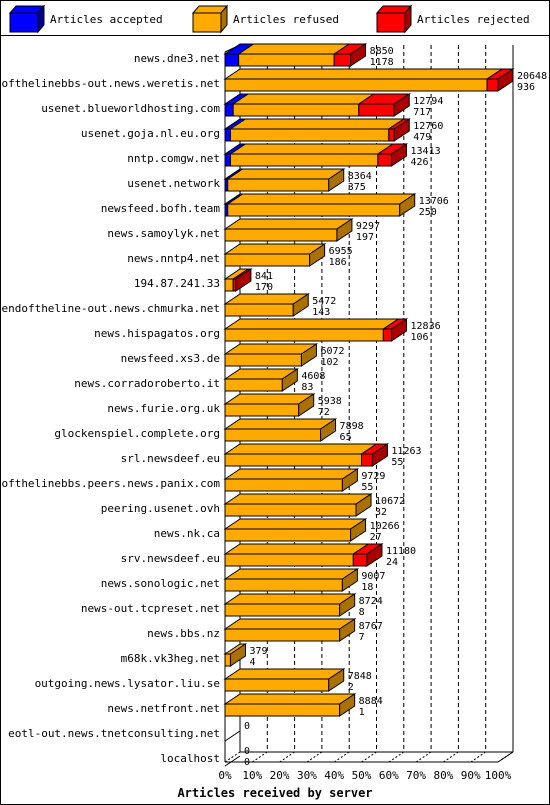  I want to click on value-label-top: 5472, so click(324, 301).